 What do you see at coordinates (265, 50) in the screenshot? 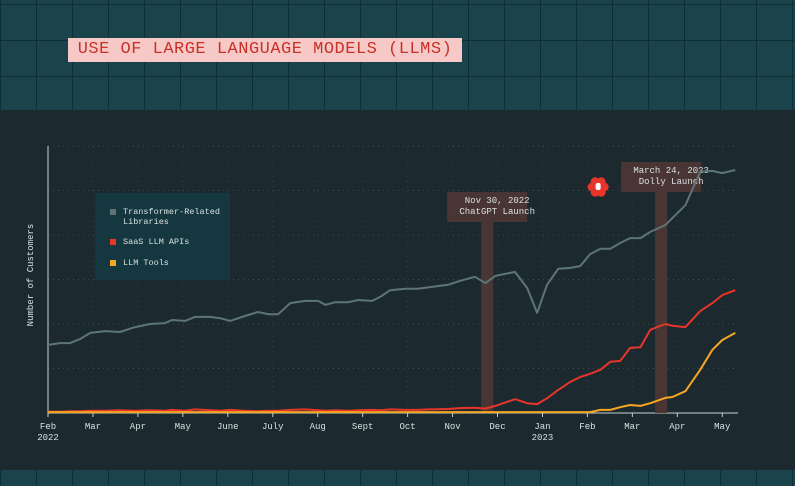
I see `chart-title: USE OF LARGE LANGUAGE MODELS (LLMS)` at bounding box center [265, 50].